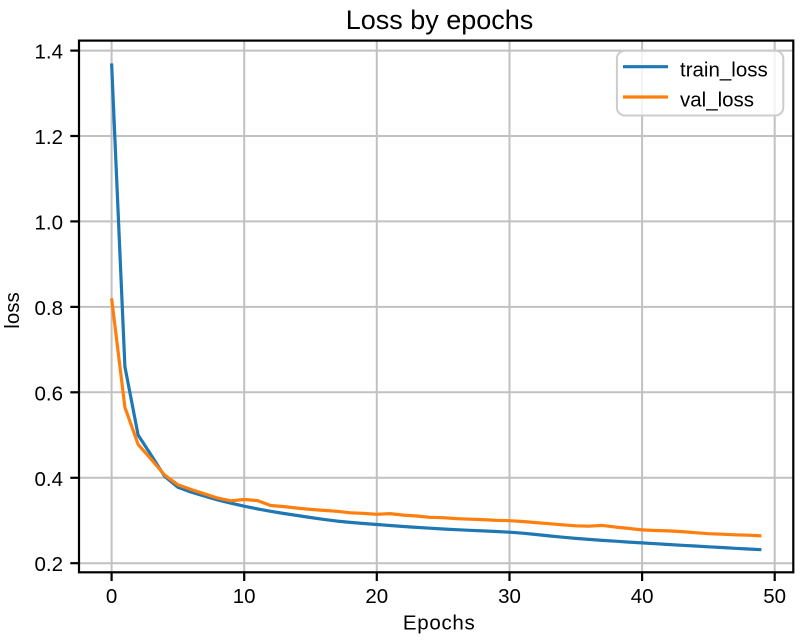 Image resolution: width=803 pixels, height=642 pixels. I want to click on svg-text: 40, so click(642, 596).